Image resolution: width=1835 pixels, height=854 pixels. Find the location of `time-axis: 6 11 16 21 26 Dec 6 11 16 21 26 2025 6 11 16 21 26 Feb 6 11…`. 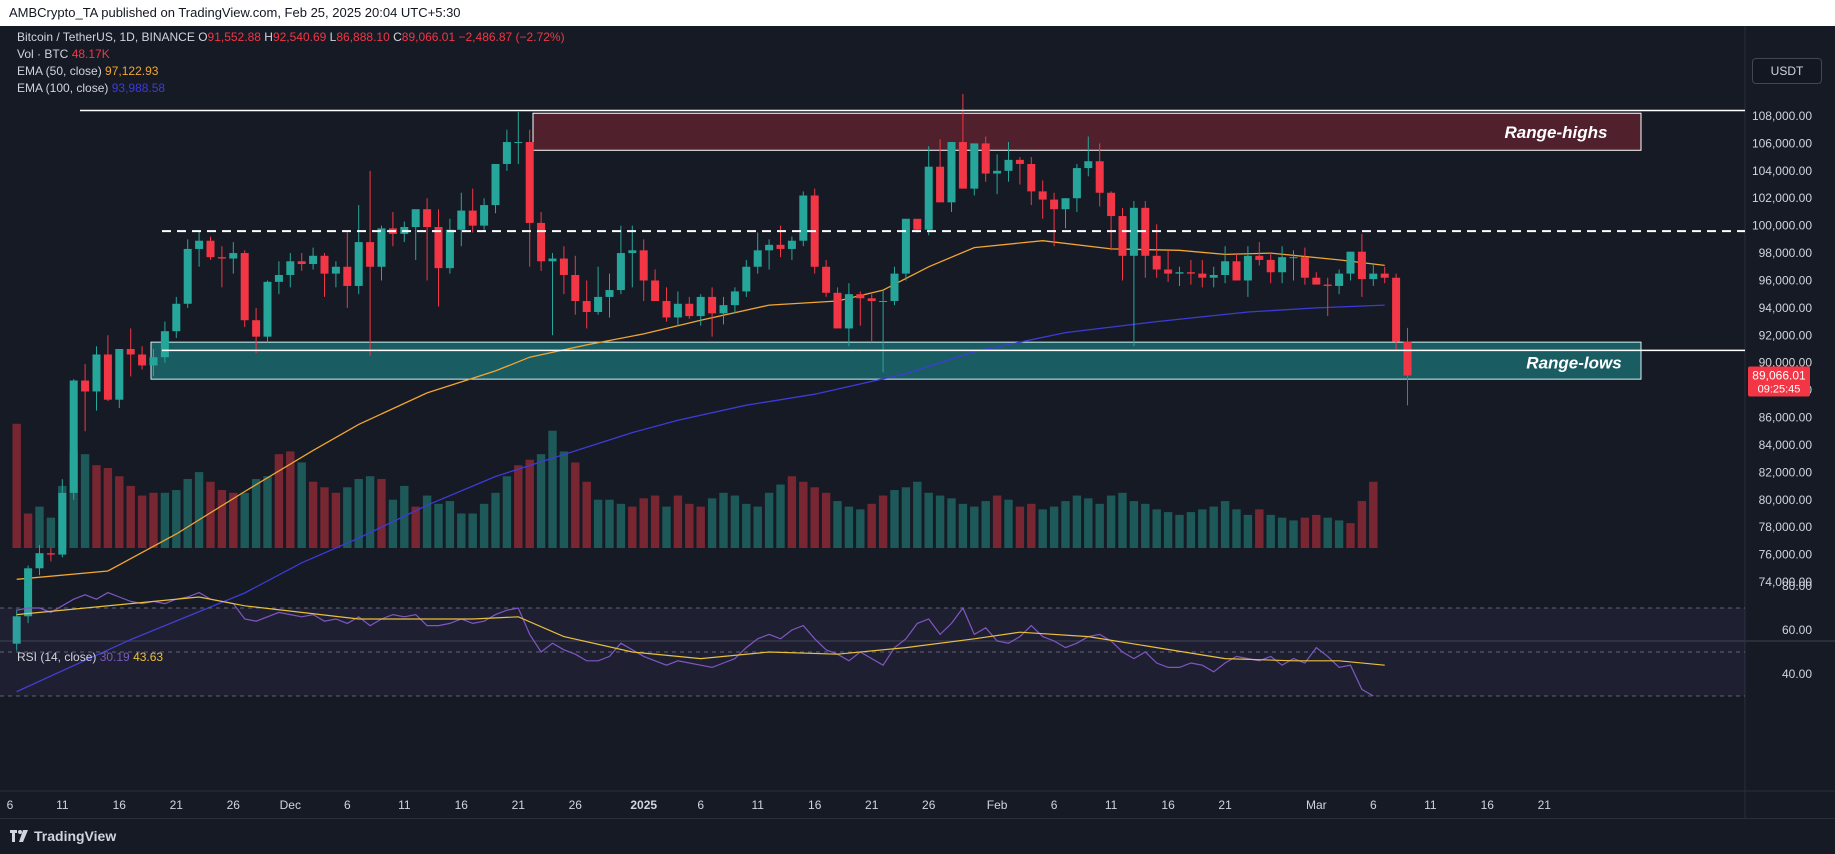

time-axis: 6 11 16 21 26 Dec 6 11 16 21 26 2025 6 11 16 21 26 Feb 6 11… is located at coordinates (779, 805).